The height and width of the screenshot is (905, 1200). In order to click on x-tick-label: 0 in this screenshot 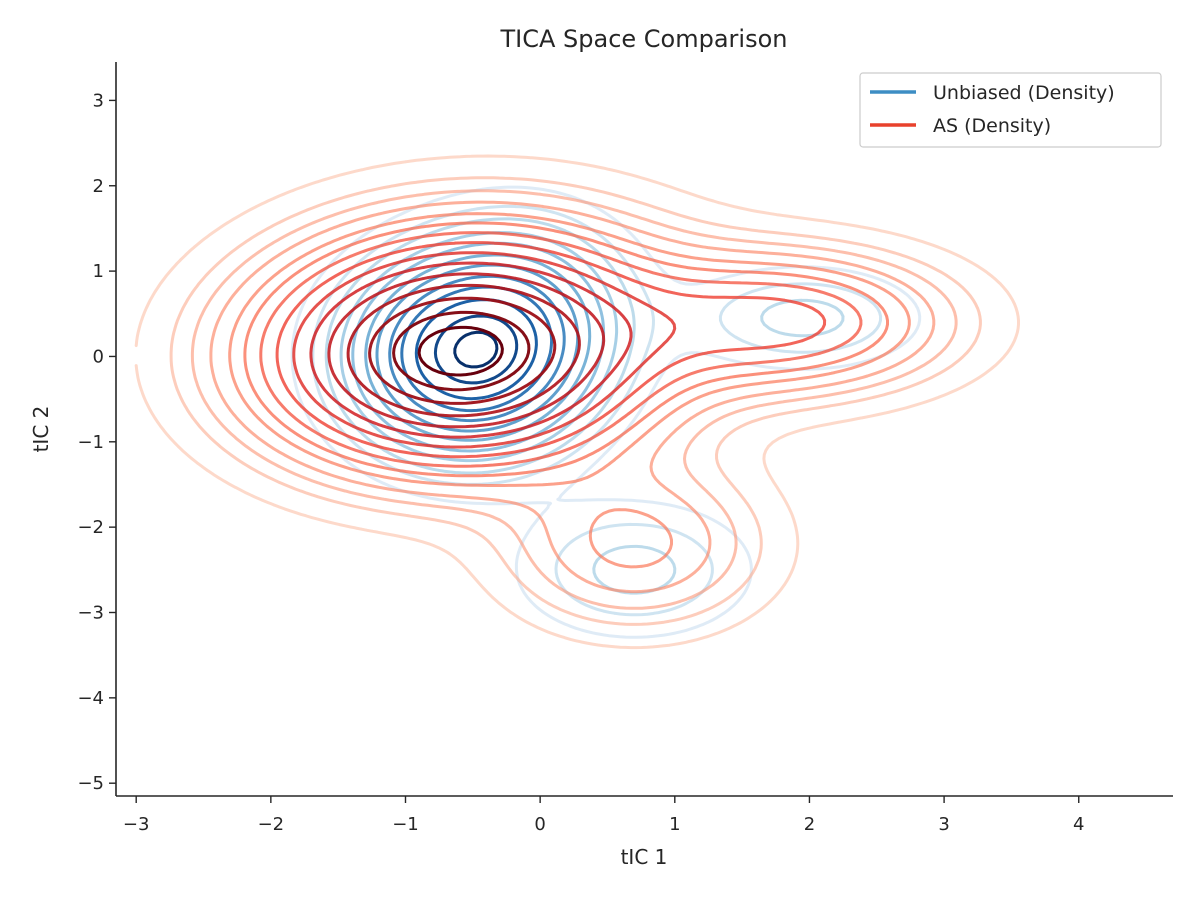, I will do `click(539, 824)`.